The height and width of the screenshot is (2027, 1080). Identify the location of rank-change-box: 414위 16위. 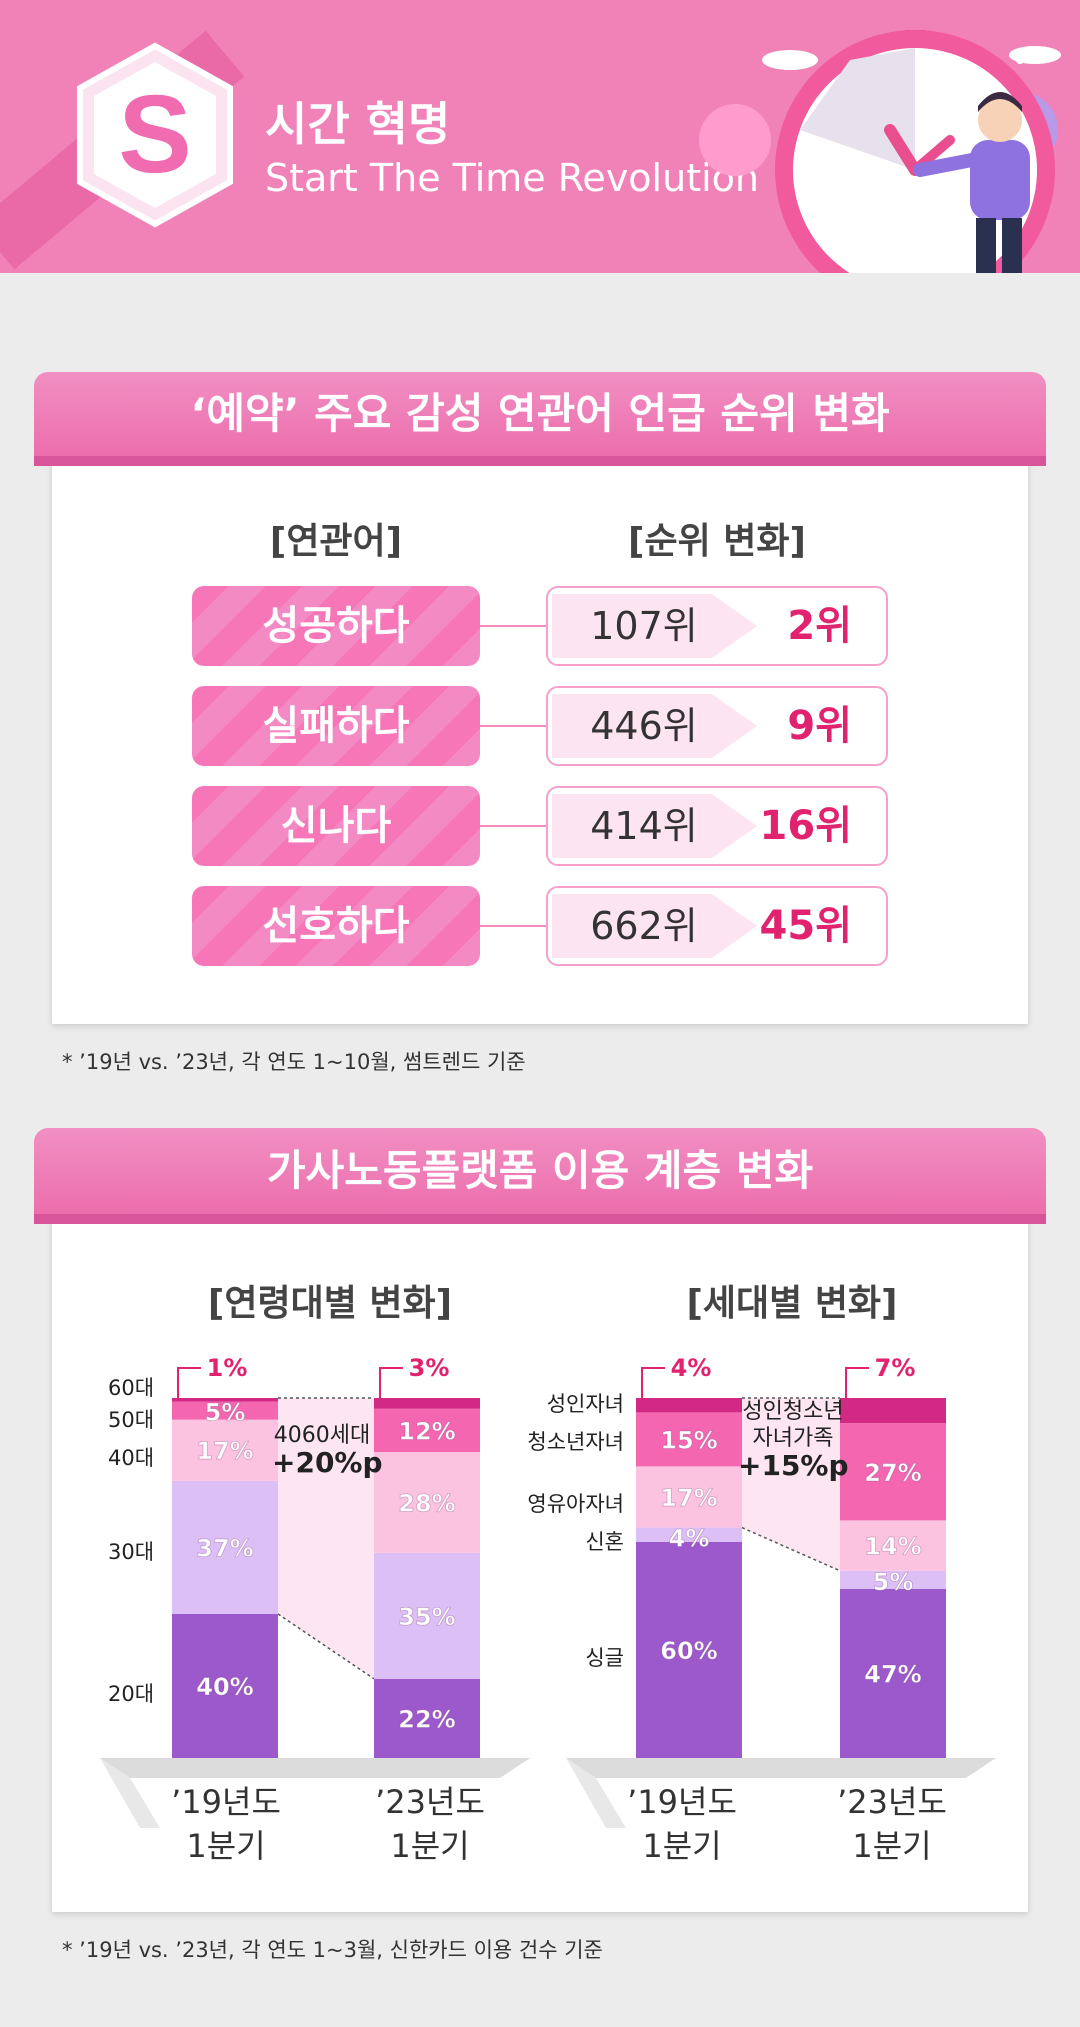
(717, 826).